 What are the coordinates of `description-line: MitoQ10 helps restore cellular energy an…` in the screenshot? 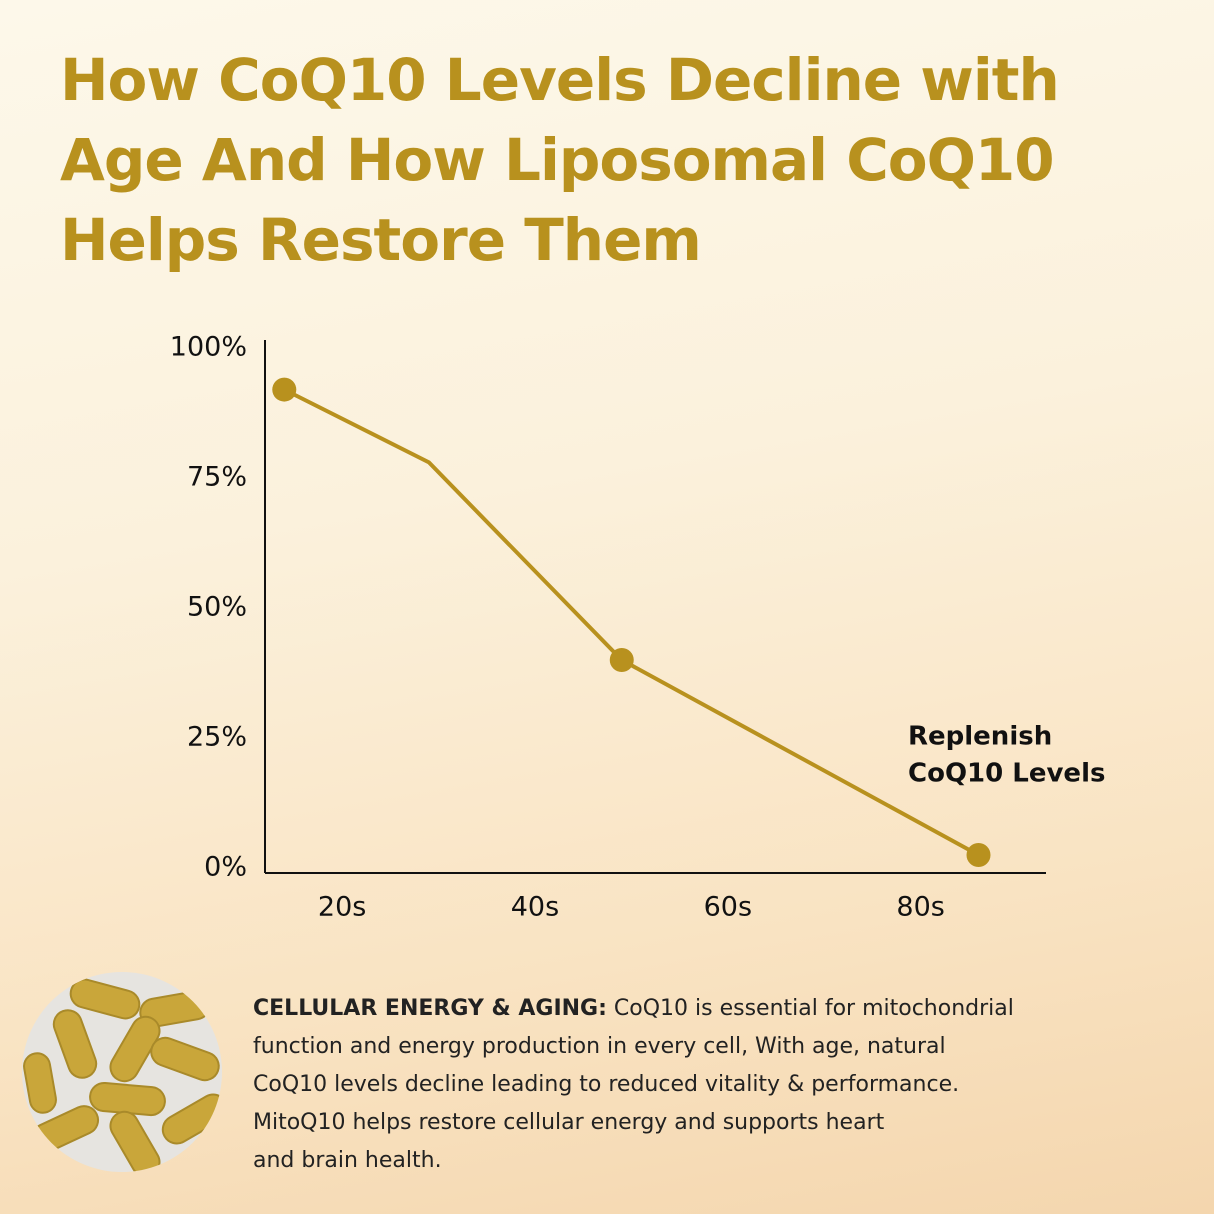 It's located at (703, 1123).